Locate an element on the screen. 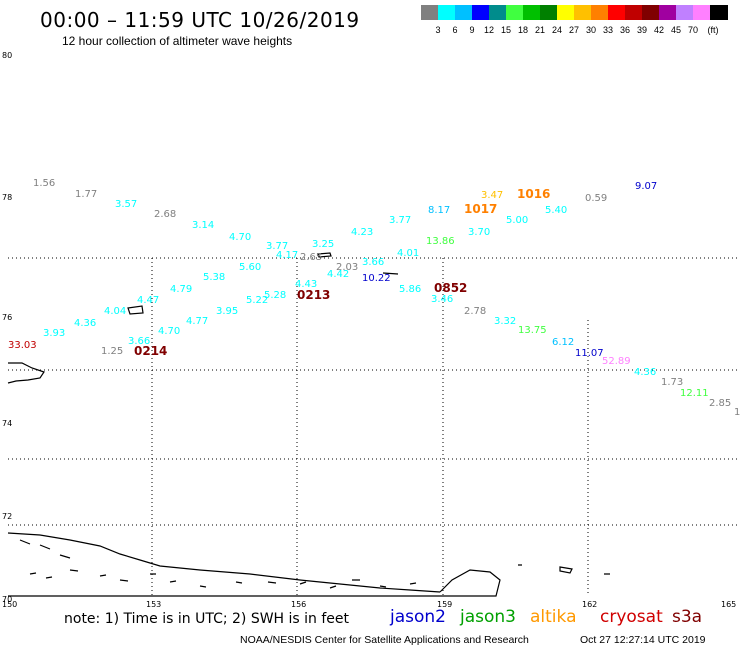  wave-height-value: 4.77 is located at coordinates (197, 321).